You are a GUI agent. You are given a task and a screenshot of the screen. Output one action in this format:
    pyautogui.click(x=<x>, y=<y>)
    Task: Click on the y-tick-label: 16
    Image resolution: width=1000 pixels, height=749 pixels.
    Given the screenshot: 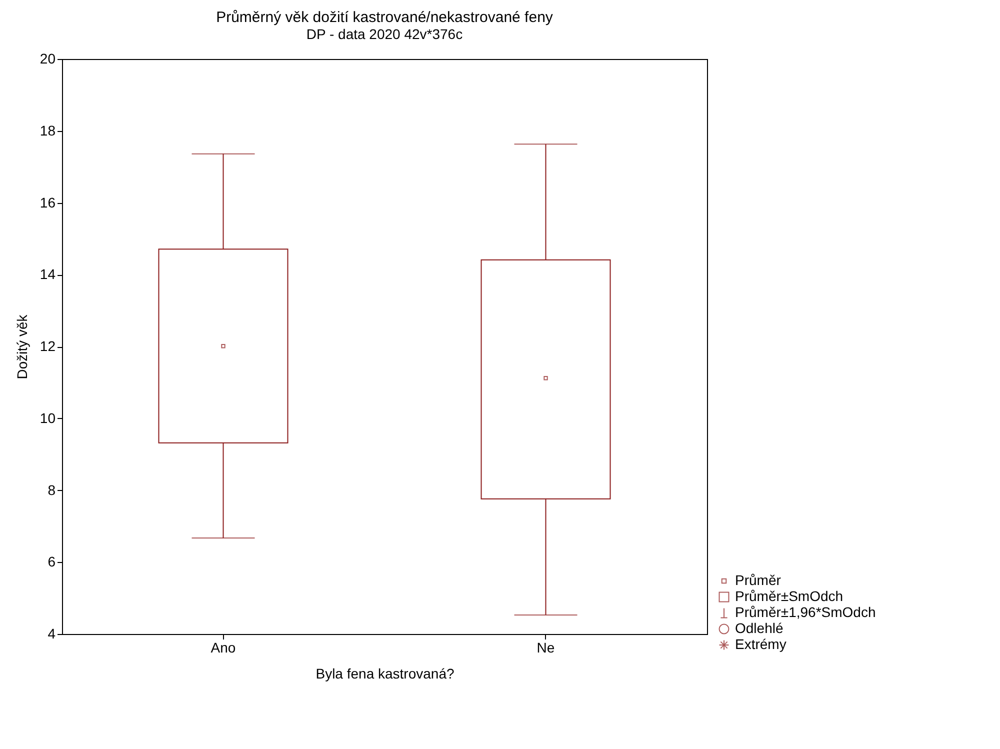 What is the action you would take?
    pyautogui.click(x=48, y=202)
    